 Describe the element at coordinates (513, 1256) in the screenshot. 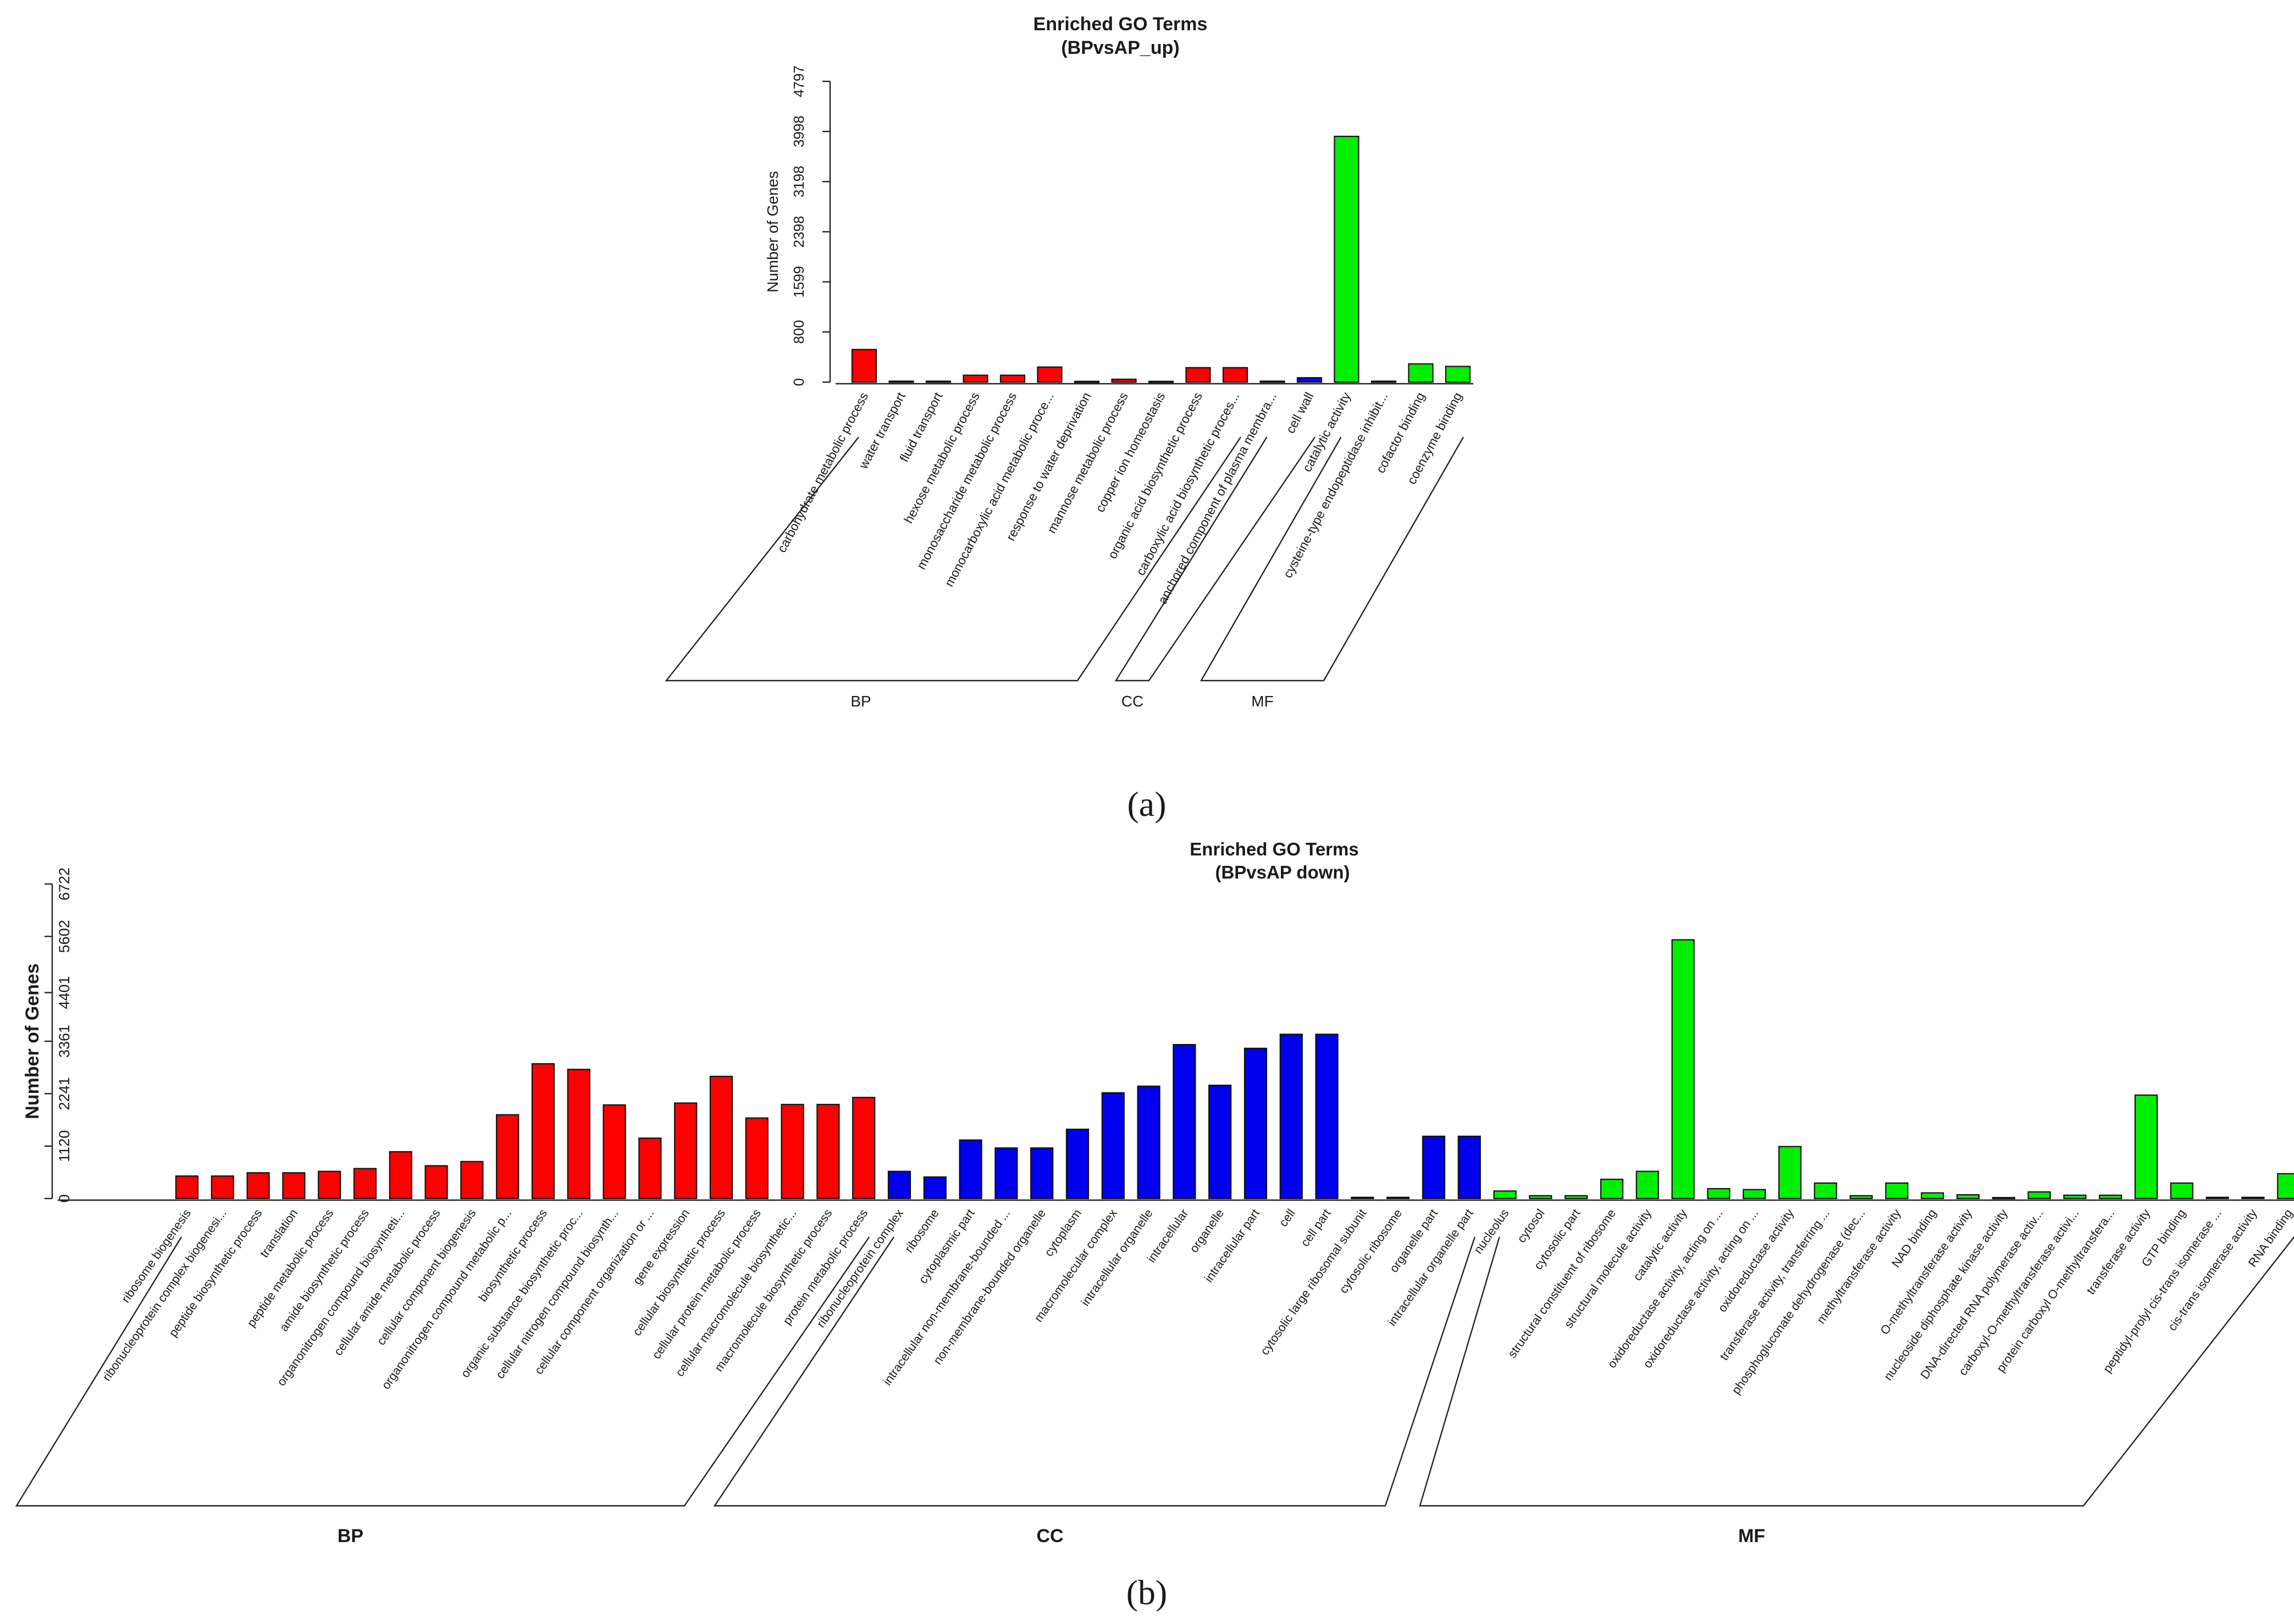

I see `x-tick-label: biosynthetic process` at that location.